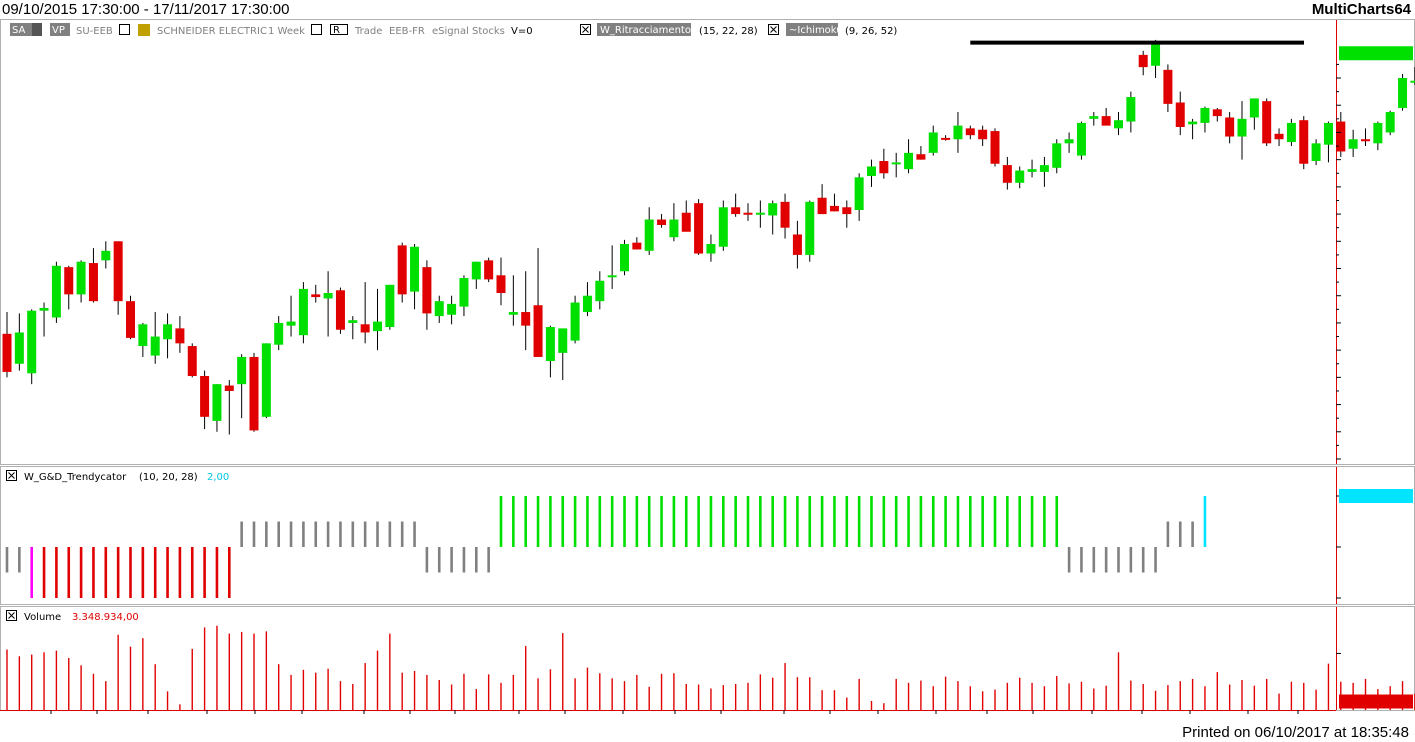 This screenshot has width=1415, height=742. Describe the element at coordinates (674, 712) in the screenshot. I see `time-axis` at that location.